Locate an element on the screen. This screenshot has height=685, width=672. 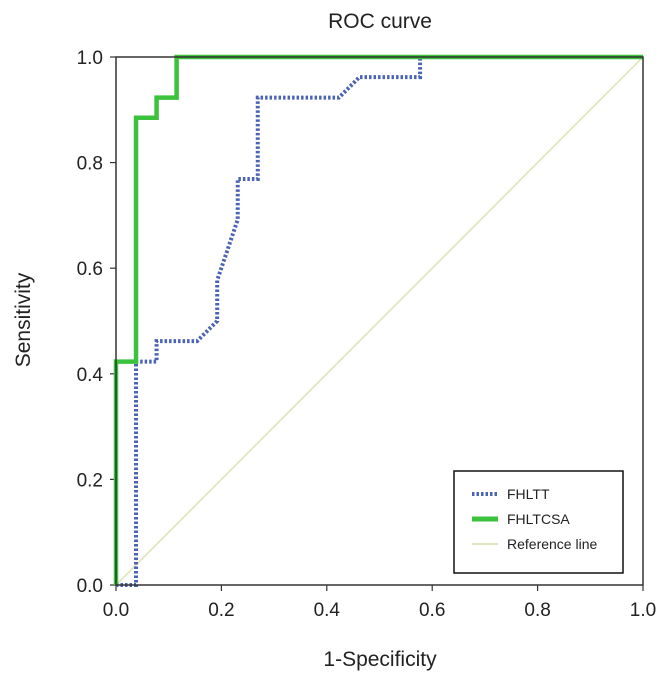
x-tick-label: 0.0 is located at coordinates (116, 610).